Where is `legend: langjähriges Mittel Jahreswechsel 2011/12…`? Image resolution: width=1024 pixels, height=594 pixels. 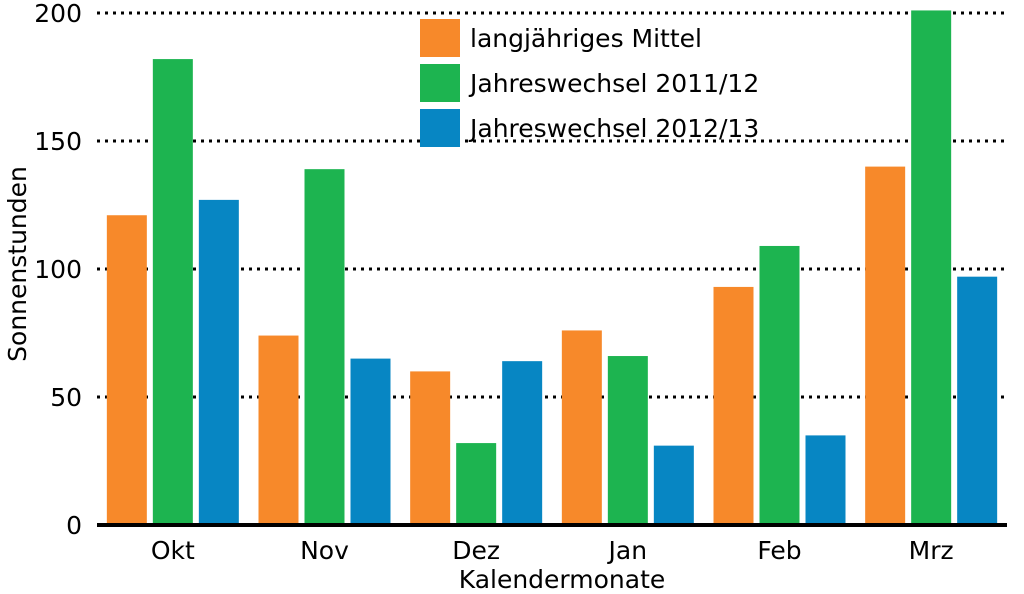
legend: langjähriges Mittel Jahreswechsel 2011/12… is located at coordinates (589, 83).